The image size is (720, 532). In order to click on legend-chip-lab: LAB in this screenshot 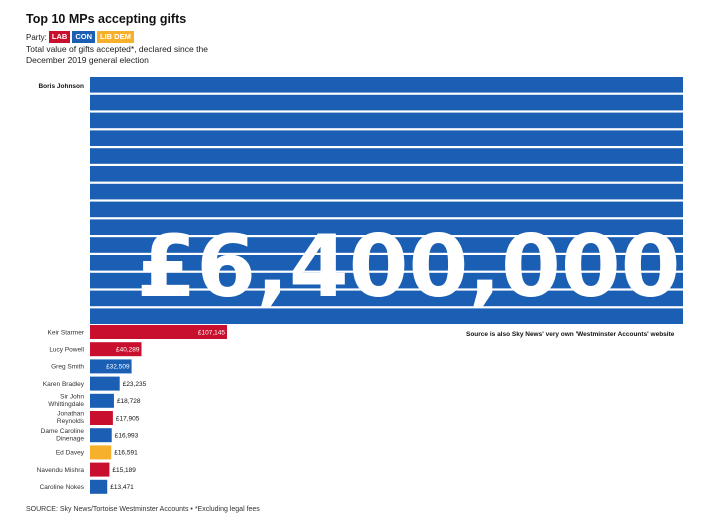, I will do `click(59, 37)`.